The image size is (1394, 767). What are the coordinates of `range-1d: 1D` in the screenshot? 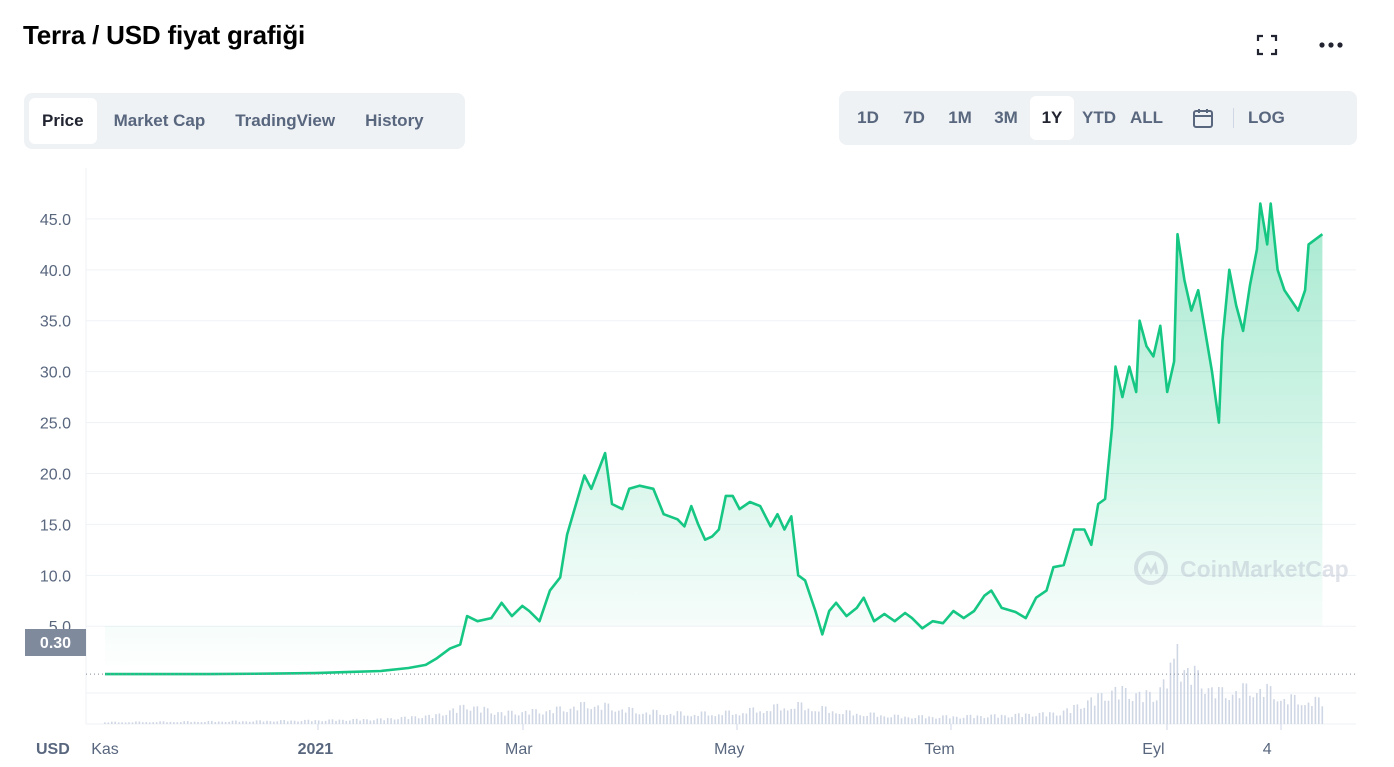 It's located at (868, 117).